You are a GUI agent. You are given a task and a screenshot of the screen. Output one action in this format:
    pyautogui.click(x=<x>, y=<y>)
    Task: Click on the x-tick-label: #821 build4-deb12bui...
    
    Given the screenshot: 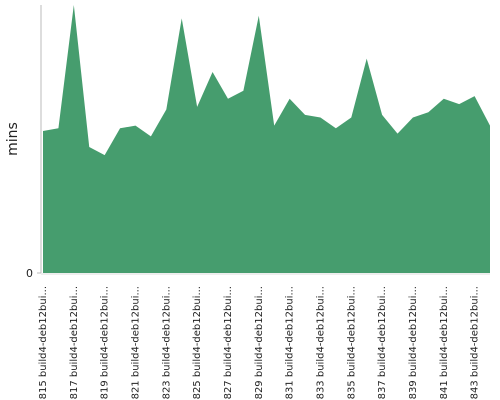 What is the action you would take?
    pyautogui.click(x=135, y=343)
    